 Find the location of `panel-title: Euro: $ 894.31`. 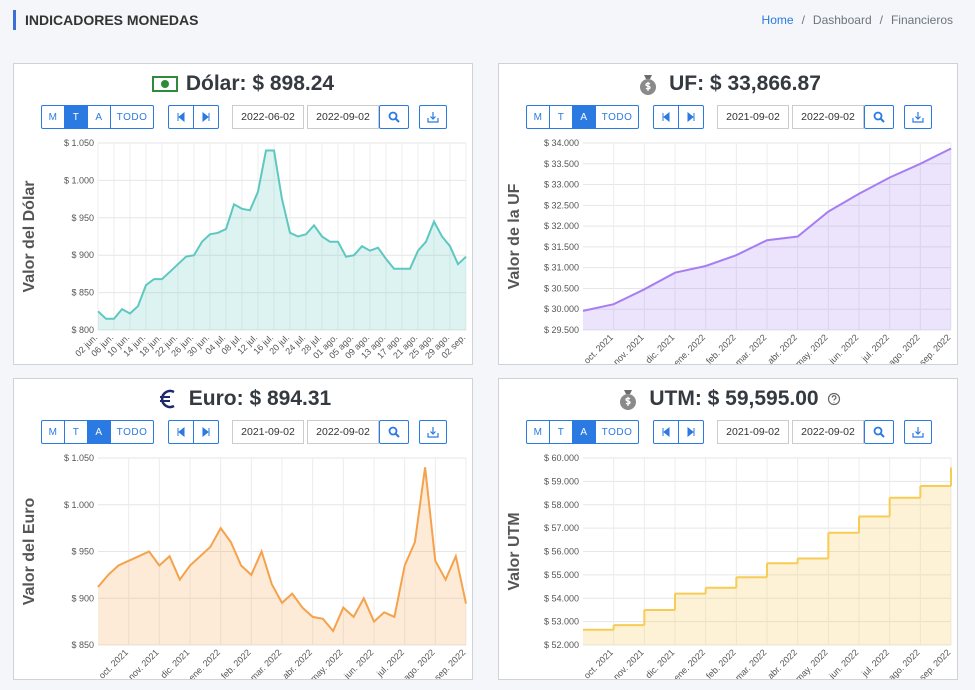

panel-title: Euro: $ 894.31 is located at coordinates (243, 399).